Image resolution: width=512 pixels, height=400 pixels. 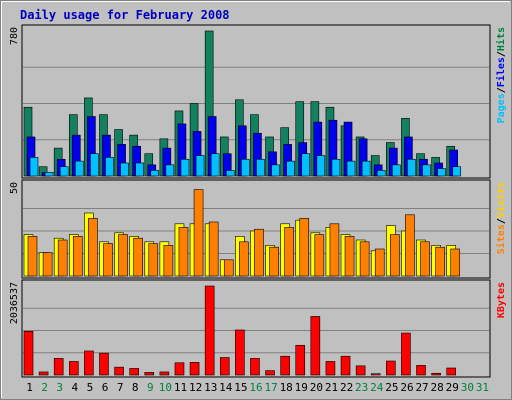 What do you see at coordinates (226, 387) in the screenshot?
I see `x-tick-label: 14` at bounding box center [226, 387].